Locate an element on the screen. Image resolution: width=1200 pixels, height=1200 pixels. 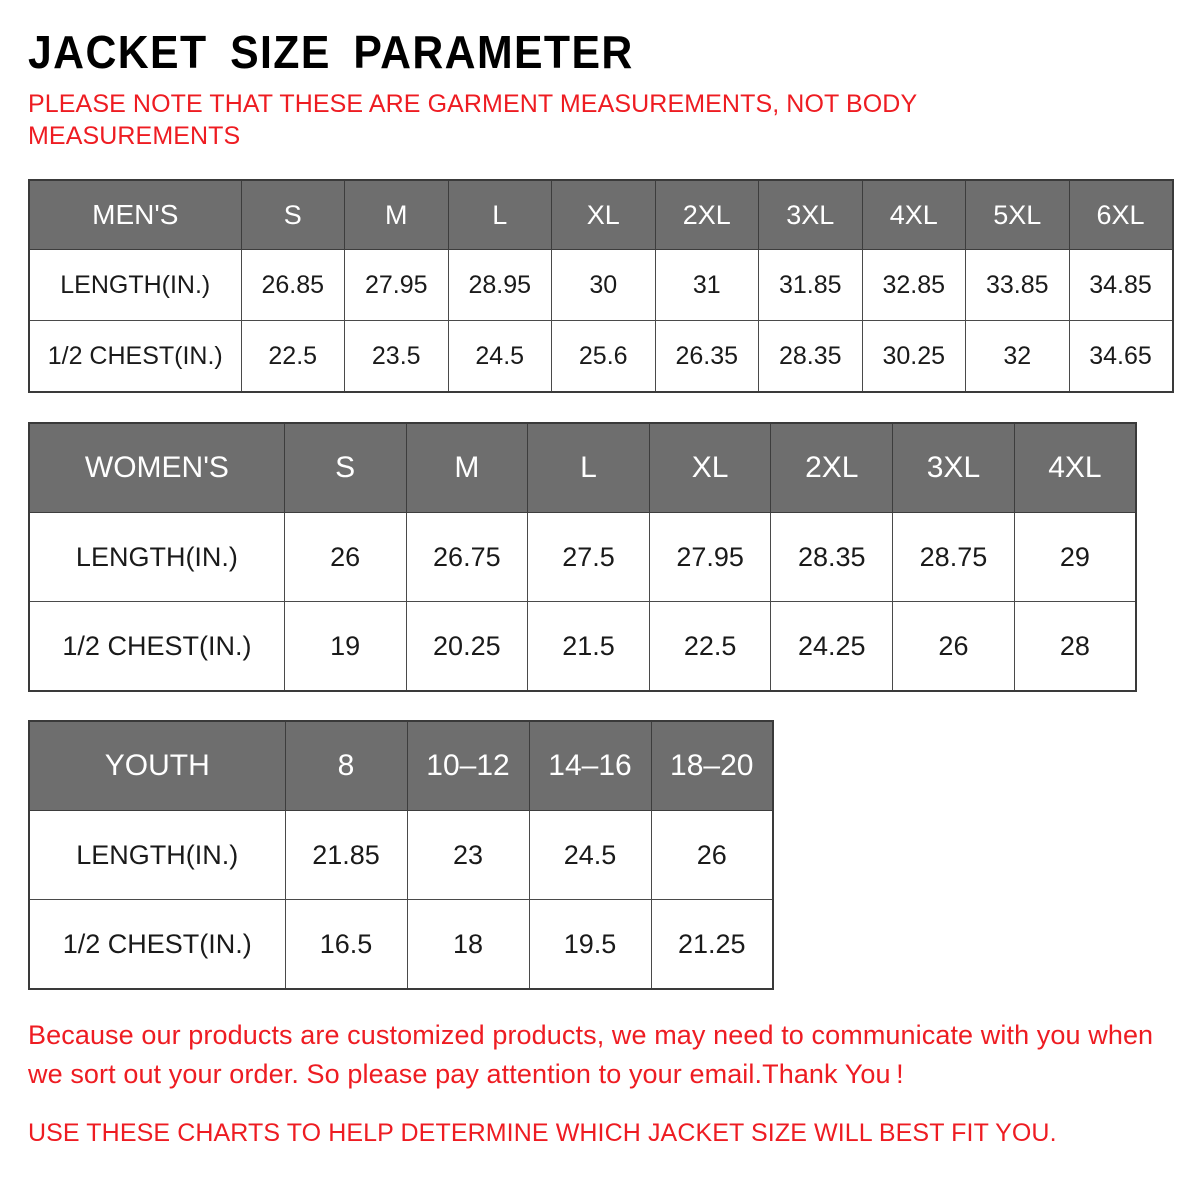
mens-column-header-2xl: 2XL is located at coordinates (706, 215).